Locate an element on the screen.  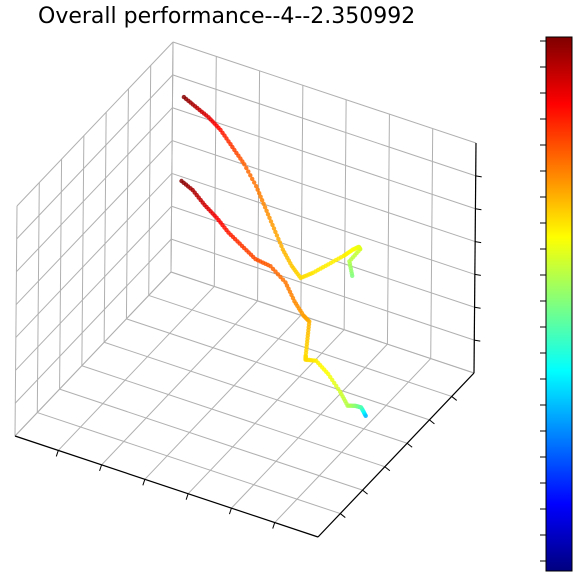
z-axis-line is located at coordinates (475, 258).